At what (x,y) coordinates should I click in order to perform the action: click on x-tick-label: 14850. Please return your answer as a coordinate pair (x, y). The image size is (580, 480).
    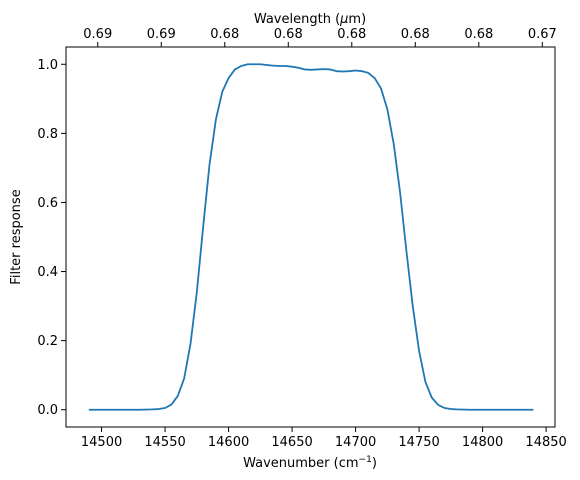
    Looking at the image, I should click on (545, 442).